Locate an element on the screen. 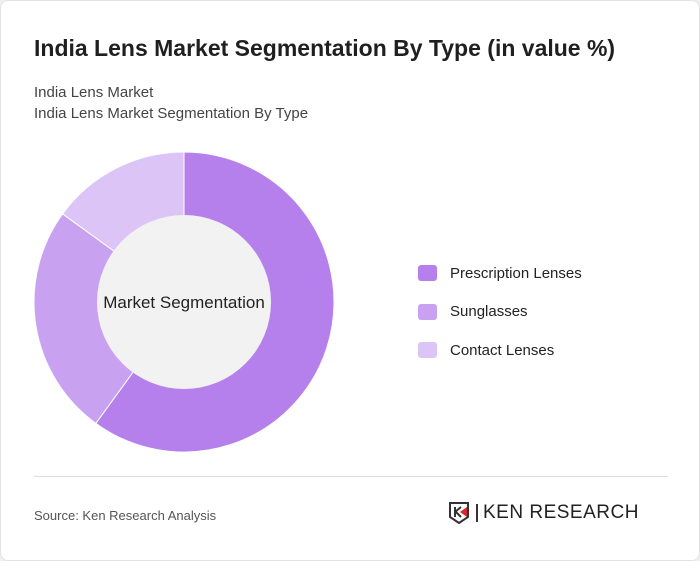  legend-item-sunglasses: Sunglasses is located at coordinates (500, 312).